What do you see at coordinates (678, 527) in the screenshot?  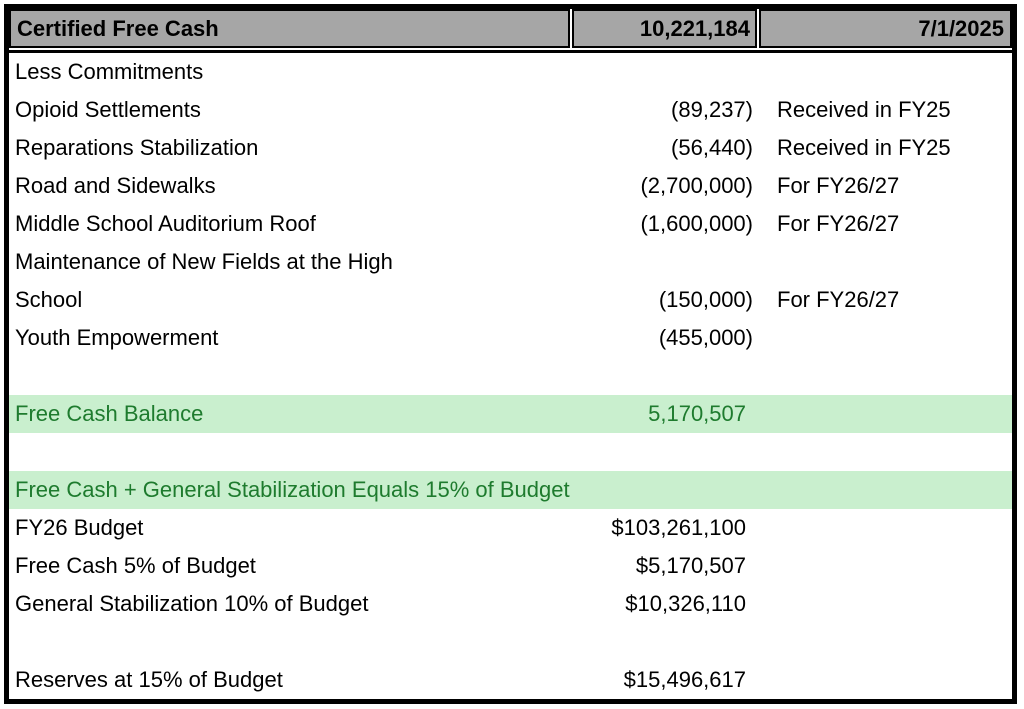 I see `row-value: $103,261,100` at bounding box center [678, 527].